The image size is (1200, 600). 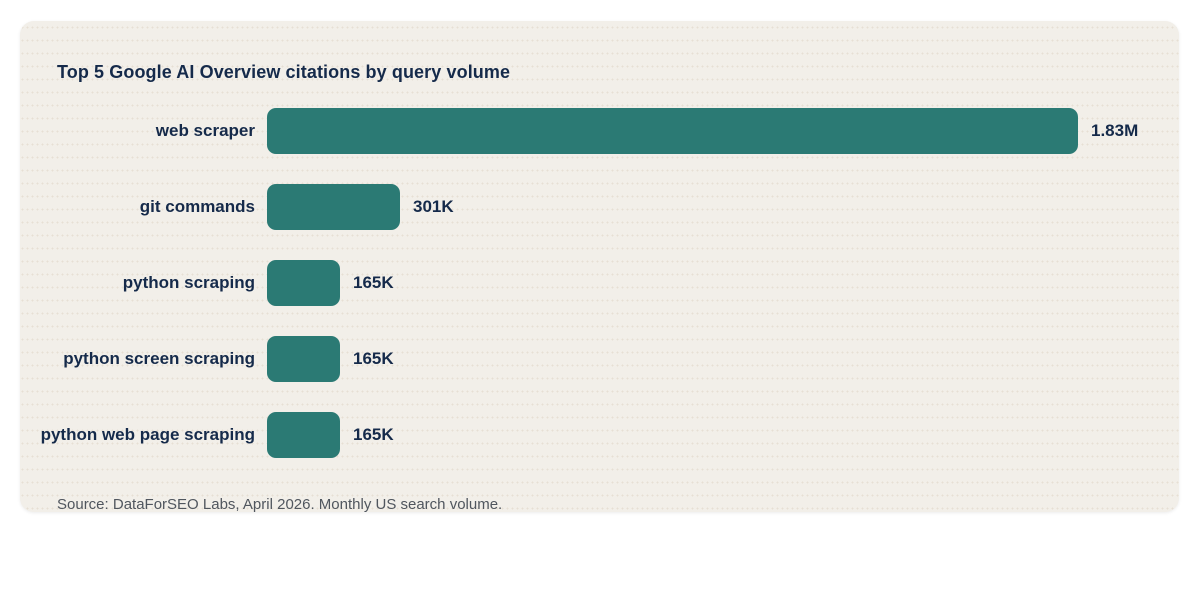 What do you see at coordinates (599, 359) in the screenshot?
I see `bar-row: python screen scraping 165K` at bounding box center [599, 359].